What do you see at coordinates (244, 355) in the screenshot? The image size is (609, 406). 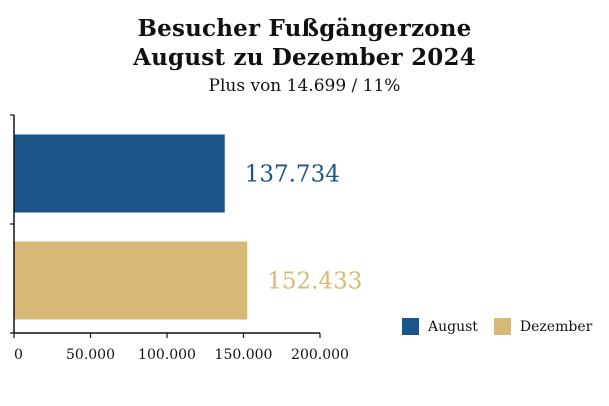 I see `x-tick-label: 150.000` at bounding box center [244, 355].